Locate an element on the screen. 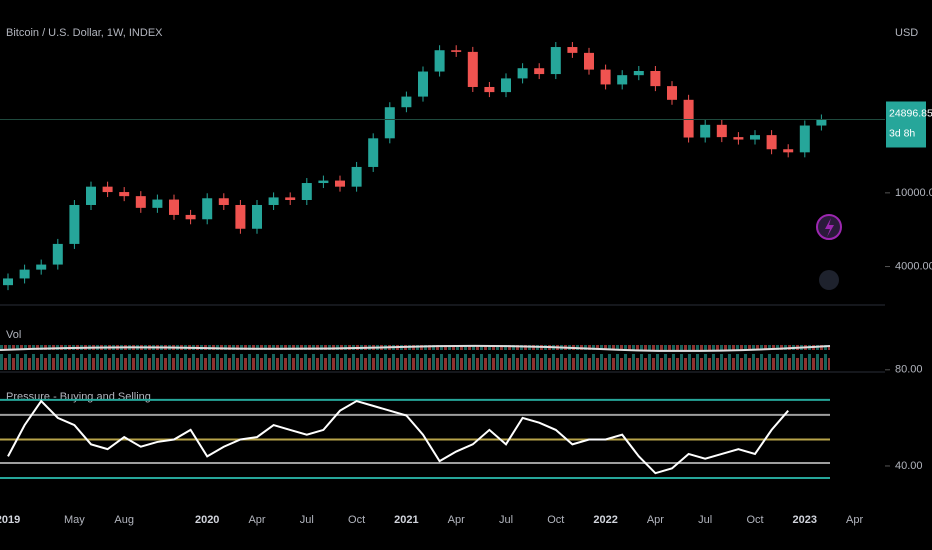 Image resolution: width=932 pixels, height=550 pixels. x-tick-label: Aug is located at coordinates (124, 520).